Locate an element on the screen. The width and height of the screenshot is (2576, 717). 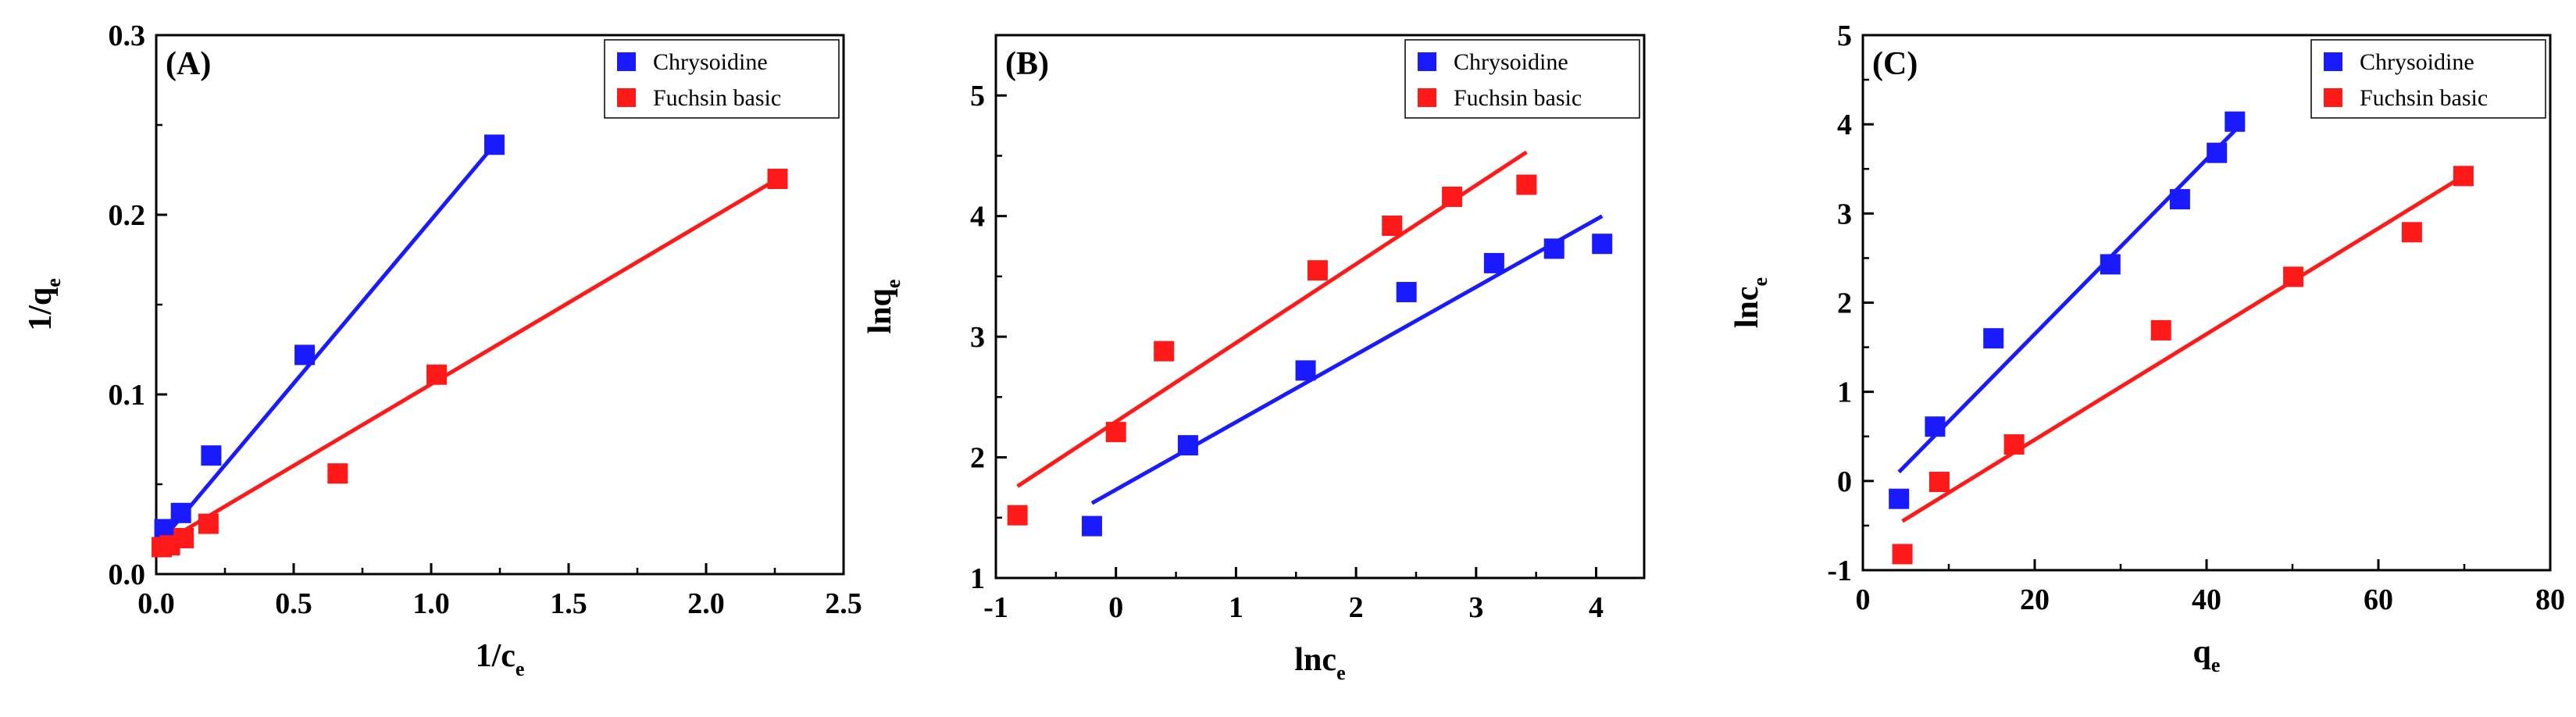
x-axis-label-main: q is located at coordinates (2202, 652).